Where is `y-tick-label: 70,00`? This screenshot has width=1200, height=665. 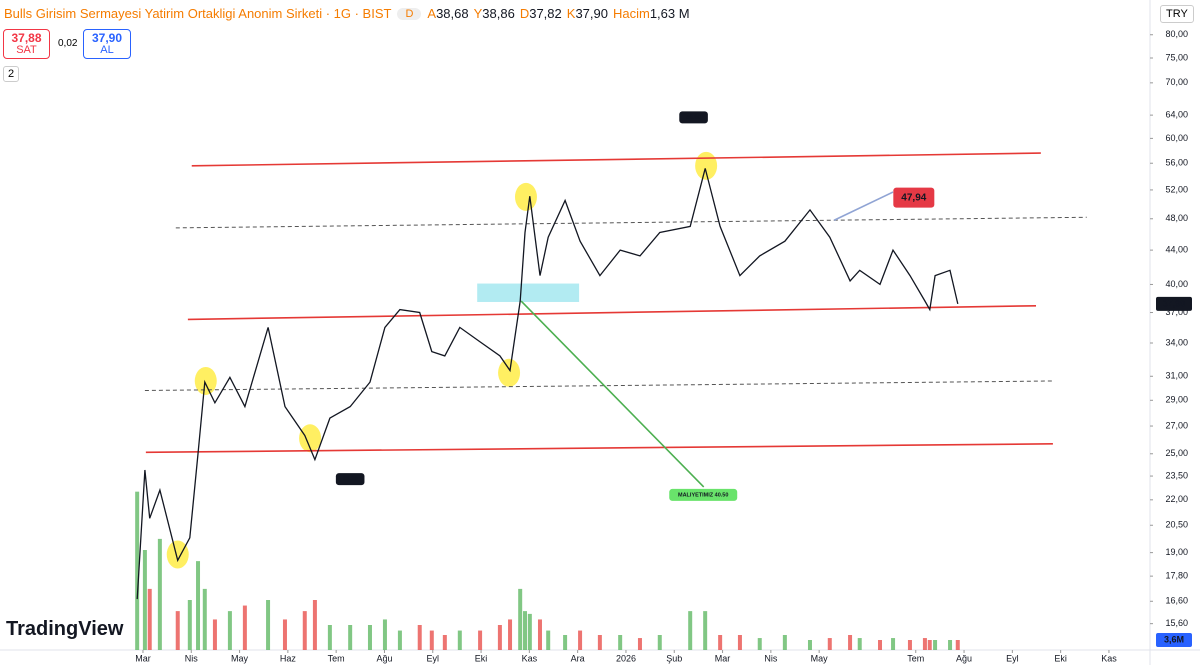
y-tick-label: 70,00 is located at coordinates (1176, 82).